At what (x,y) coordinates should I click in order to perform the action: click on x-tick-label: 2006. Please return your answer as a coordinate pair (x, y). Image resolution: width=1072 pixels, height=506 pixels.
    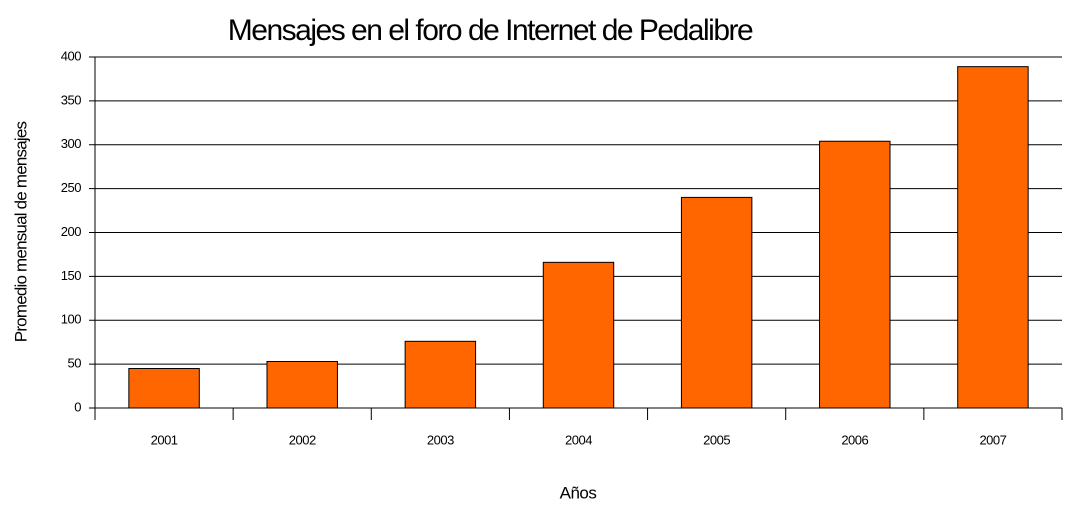
    Looking at the image, I should click on (854, 439).